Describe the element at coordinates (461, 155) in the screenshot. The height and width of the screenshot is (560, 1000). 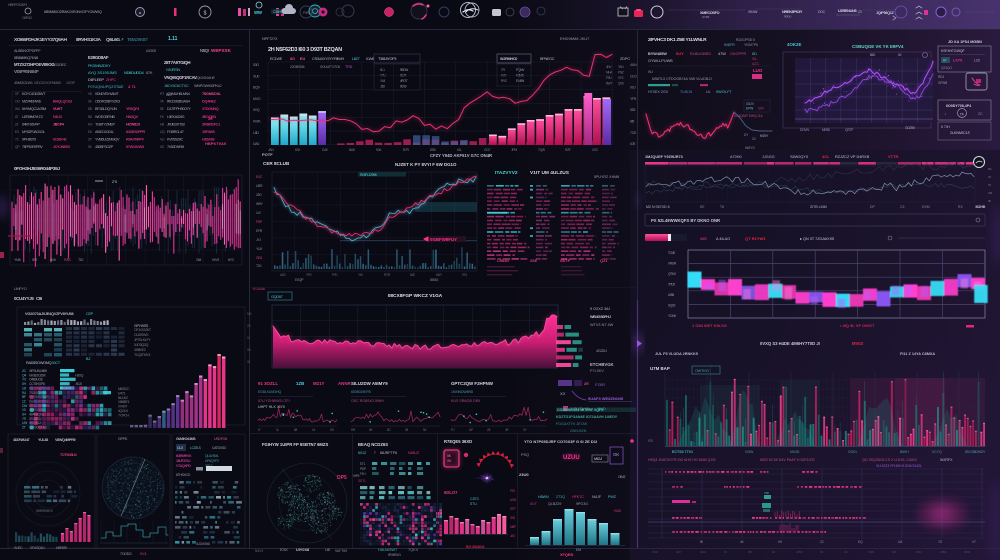
I see `svg-text: CFZY Y94D AKF51V G7C ON4R` at that location.